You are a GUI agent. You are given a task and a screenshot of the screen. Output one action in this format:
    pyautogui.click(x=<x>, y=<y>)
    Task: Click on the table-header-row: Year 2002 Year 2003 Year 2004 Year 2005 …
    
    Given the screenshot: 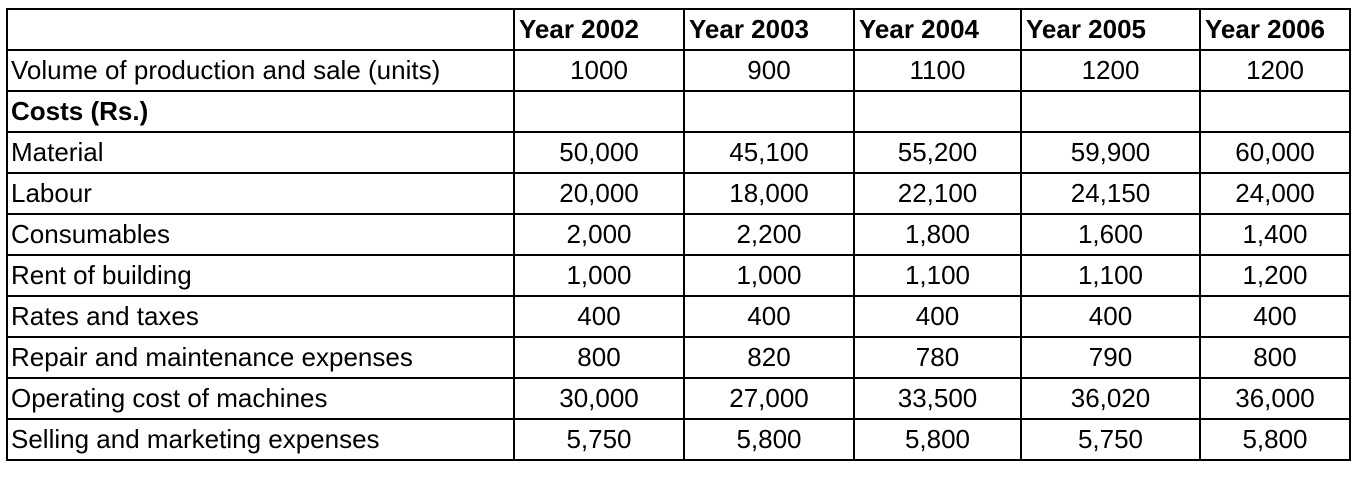 What is the action you would take?
    pyautogui.click(x=678, y=29)
    